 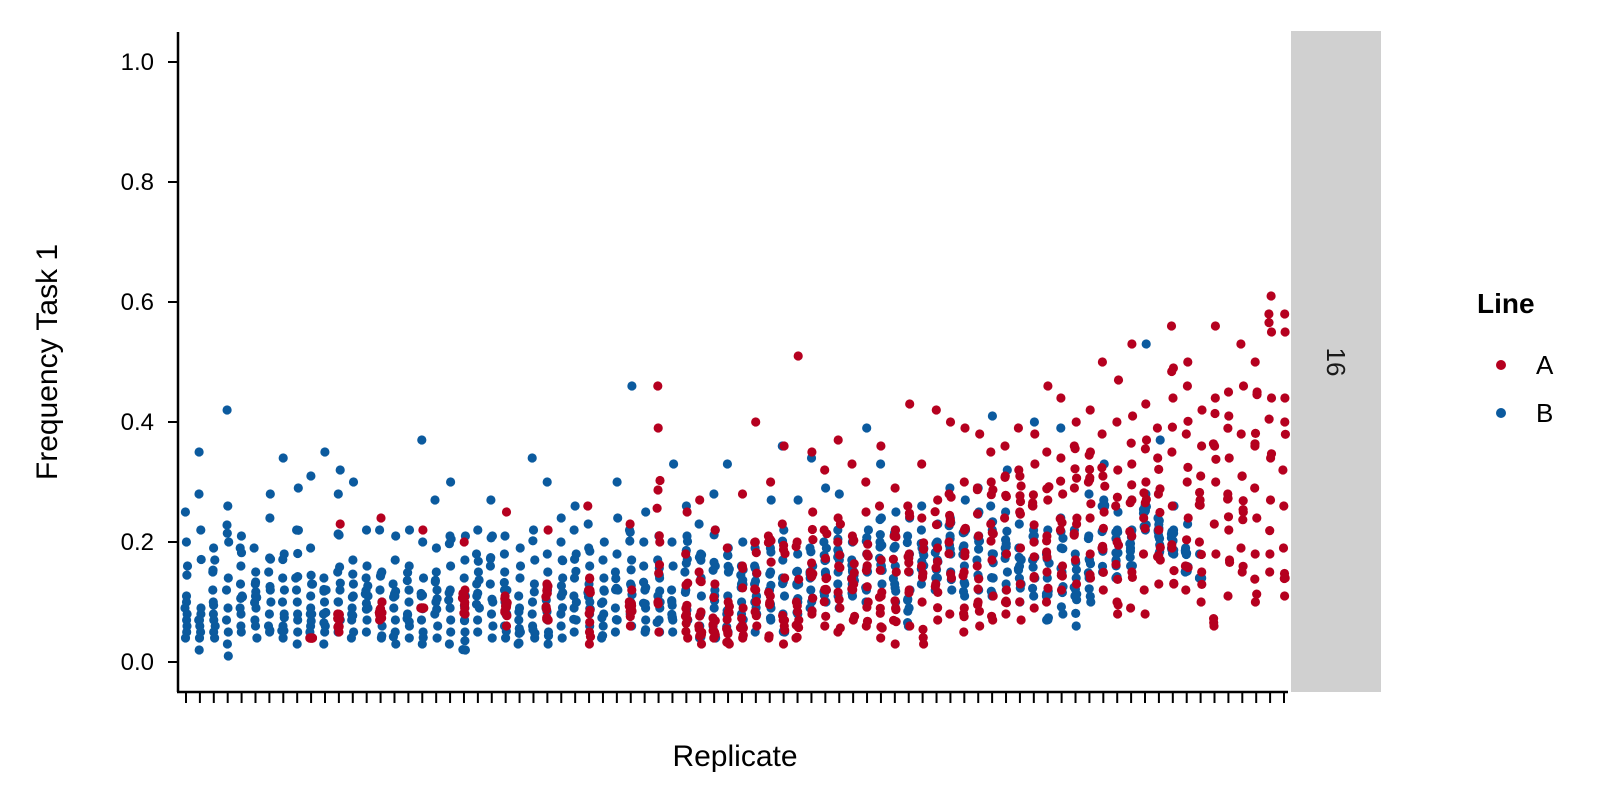 I want to click on y-axis-title: Frequency Task 1, so click(x=47, y=362).